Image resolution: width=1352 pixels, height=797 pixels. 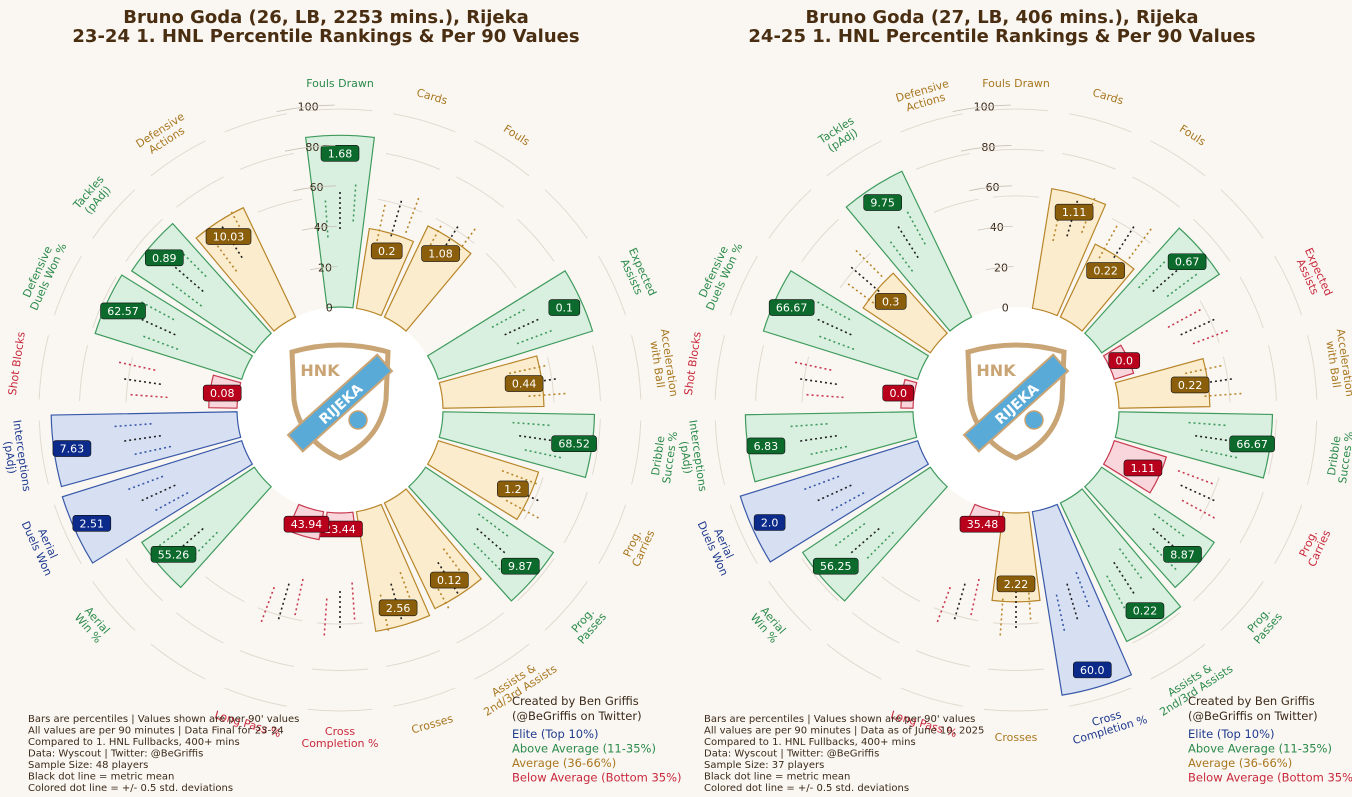 I want to click on category-label-cards: Cards, so click(x=1108, y=96).